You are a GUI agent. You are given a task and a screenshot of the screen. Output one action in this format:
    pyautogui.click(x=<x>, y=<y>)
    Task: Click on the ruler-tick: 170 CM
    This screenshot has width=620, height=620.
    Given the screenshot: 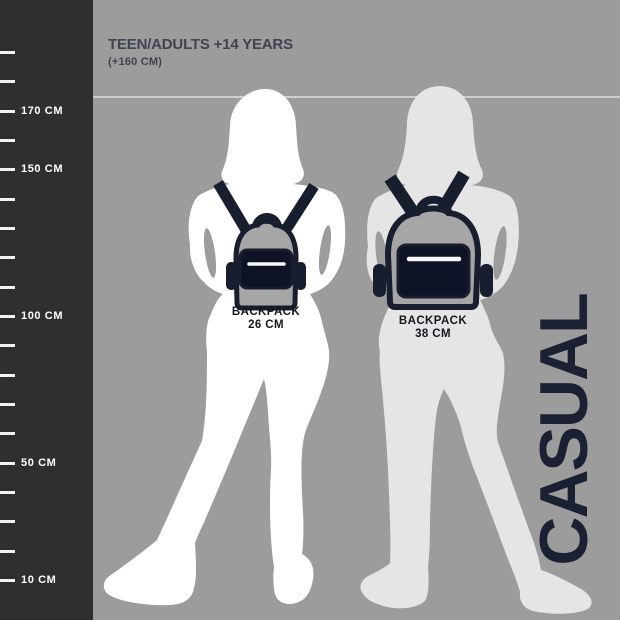 What is the action you would take?
    pyautogui.click(x=46, y=111)
    